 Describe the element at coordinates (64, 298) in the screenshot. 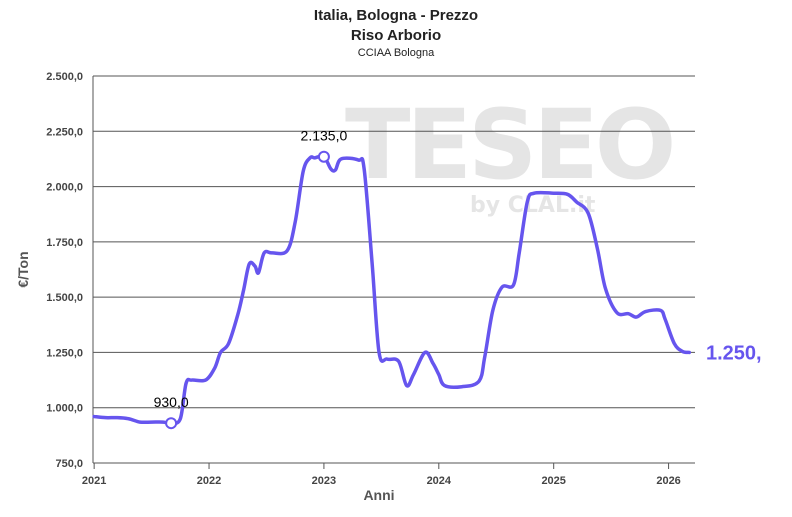

I see `y-tick-label: 1.500,0` at that location.